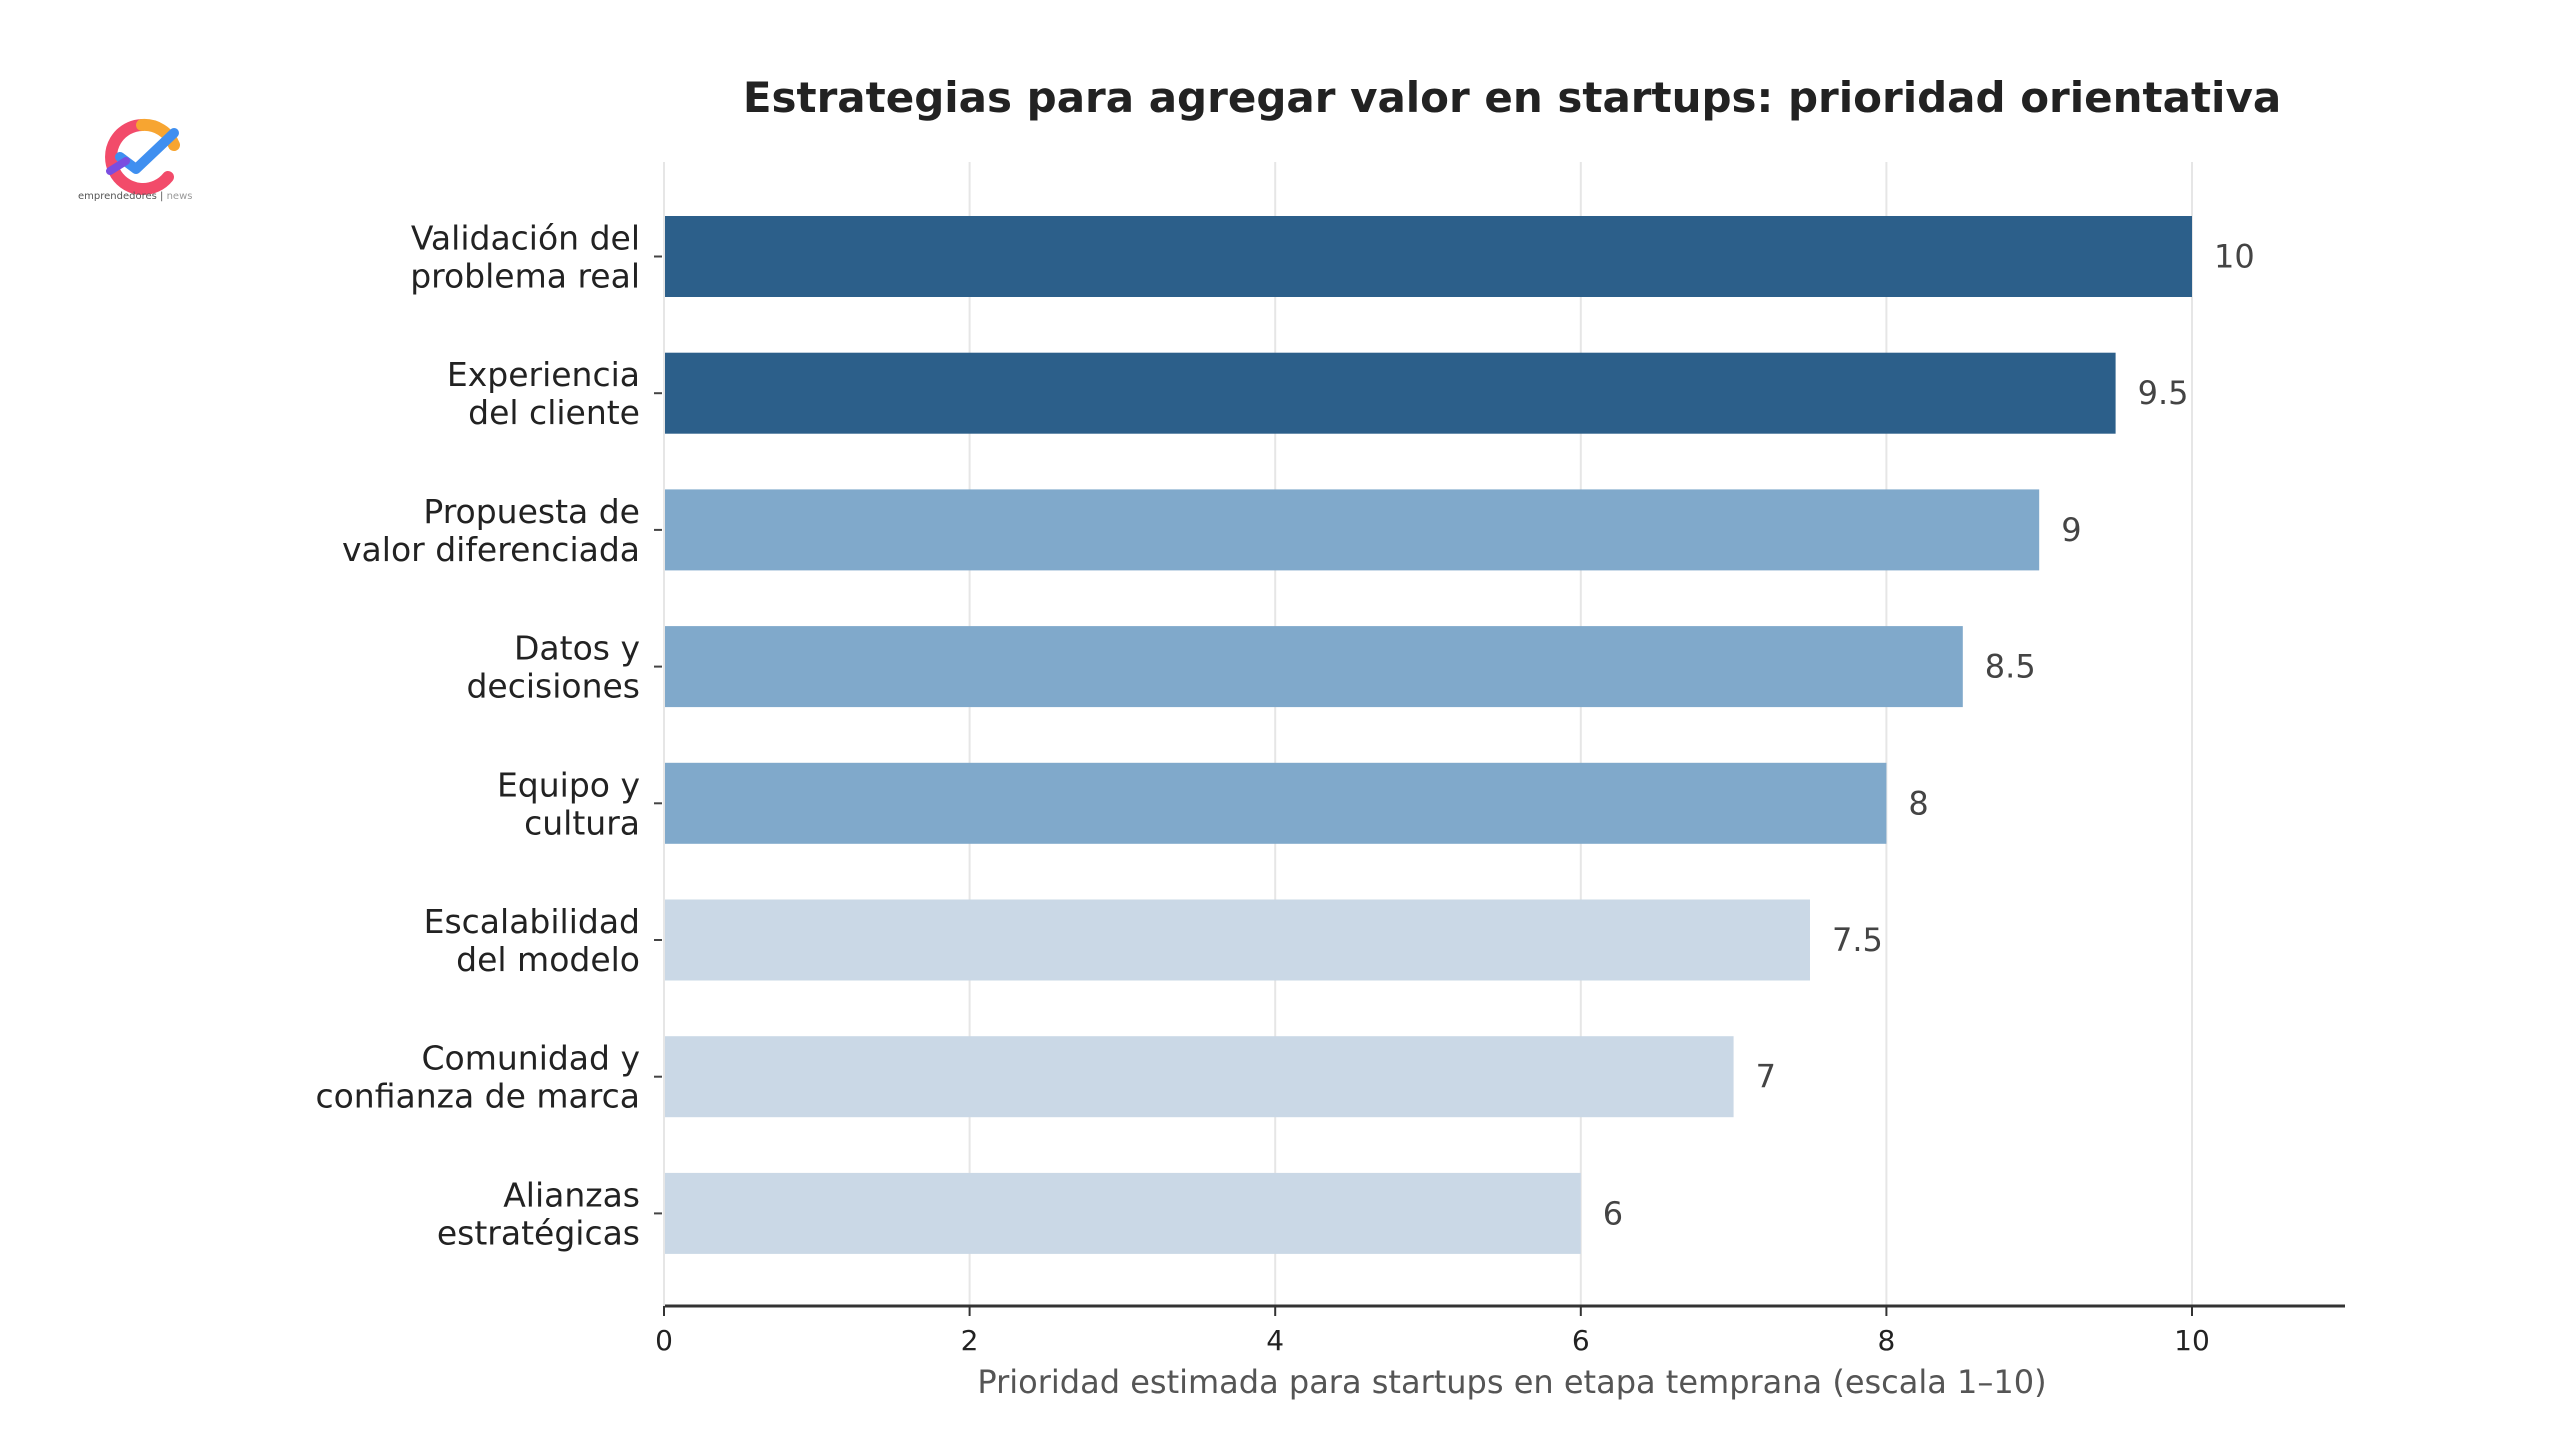 This screenshot has height=1440, width=2560. Describe the element at coordinates (2192, 1340) in the screenshot. I see `x-tick-label: 10` at that location.